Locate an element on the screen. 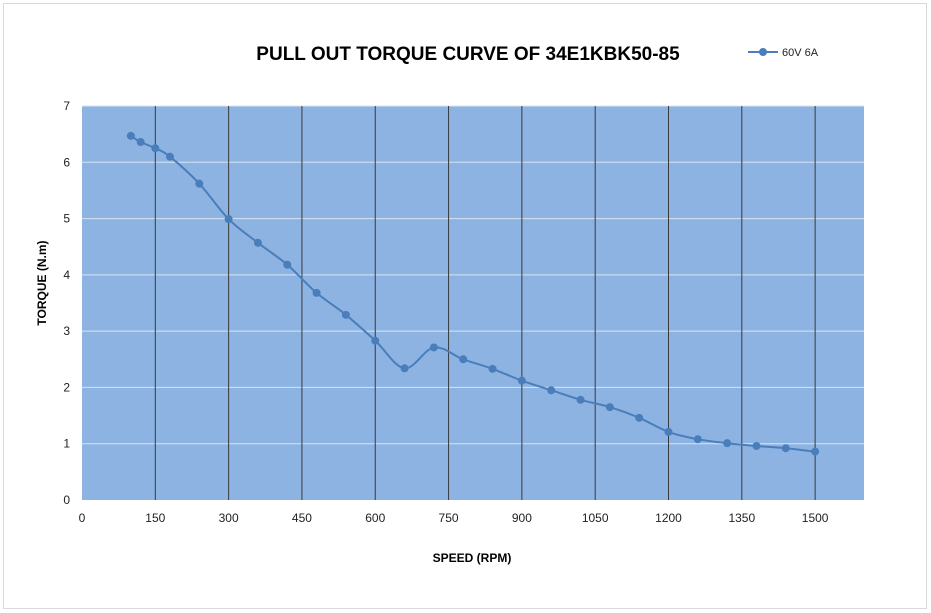 The width and height of the screenshot is (931, 613). y-tick-label: 3 is located at coordinates (66, 331).